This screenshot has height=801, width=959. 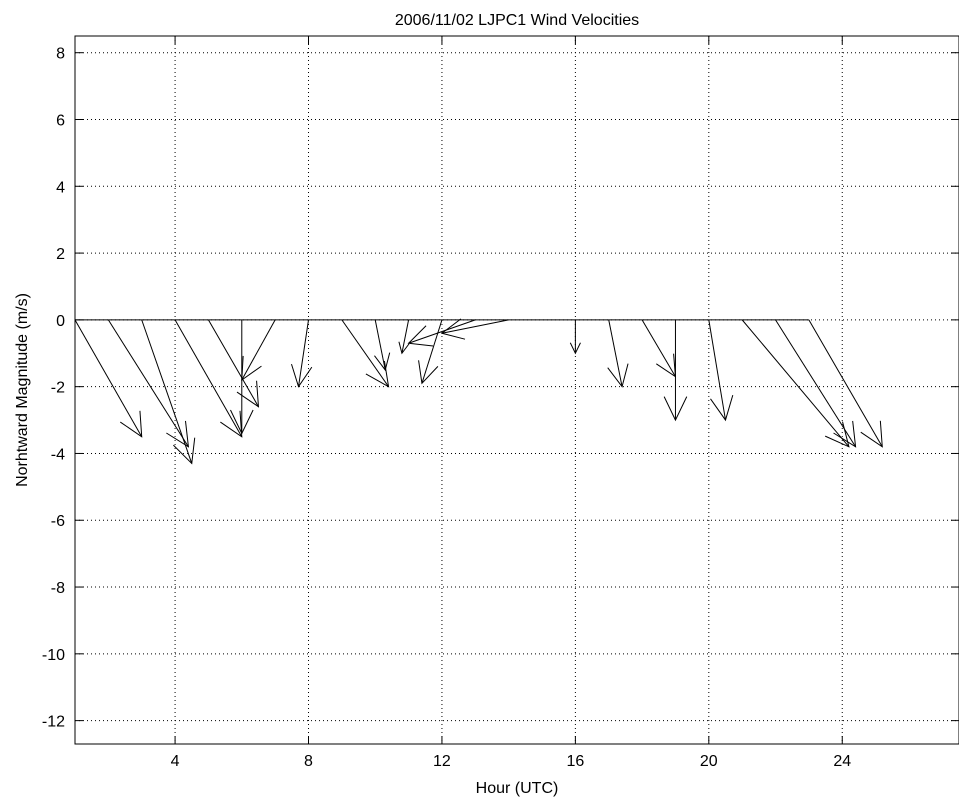 I want to click on y-tick-label: -6, so click(x=58, y=521).